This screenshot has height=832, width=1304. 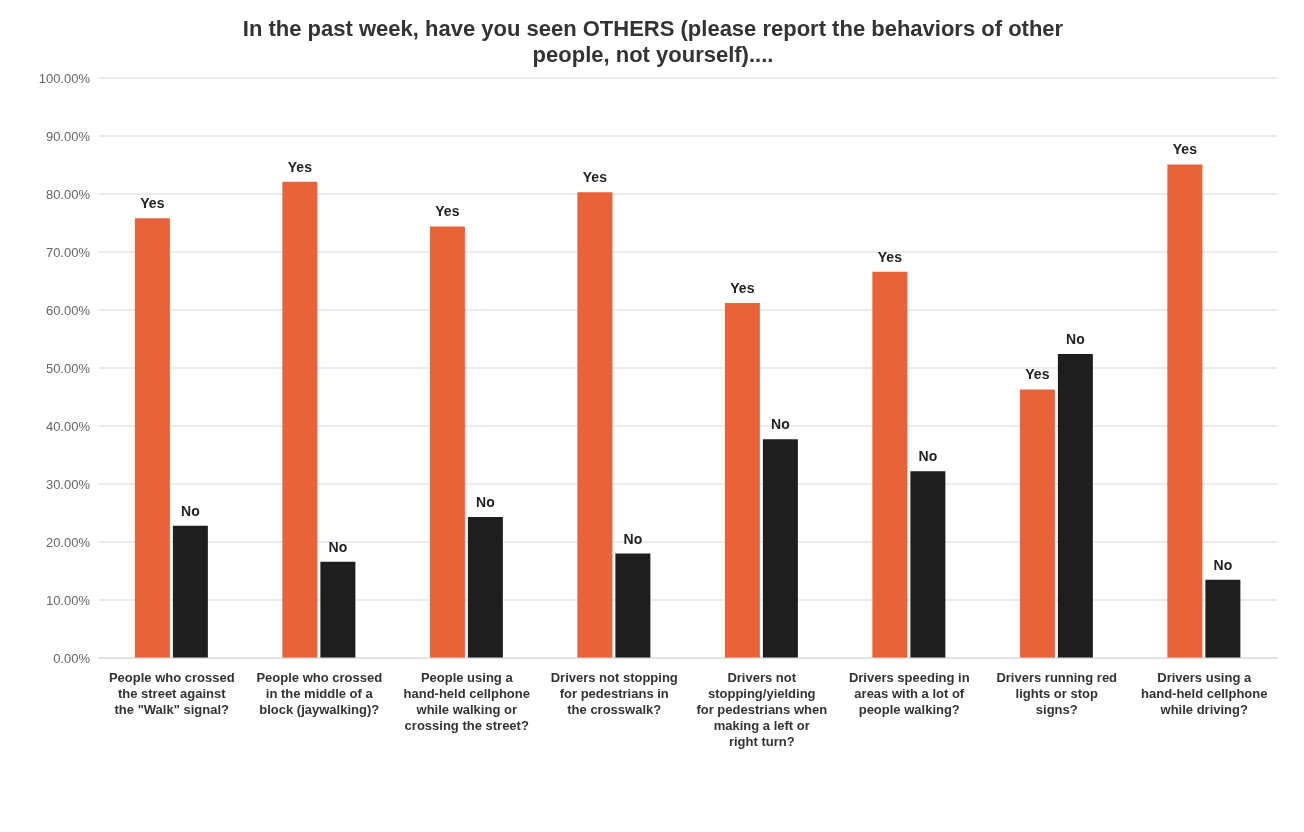 I want to click on series-label: No, so click(x=485, y=502).